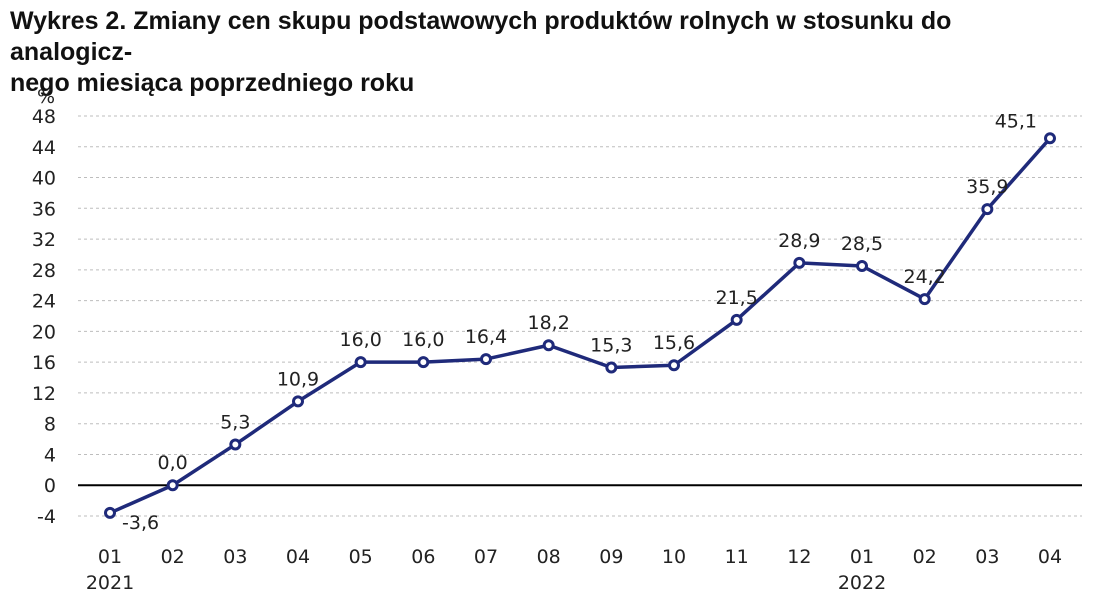  What do you see at coordinates (987, 187) in the screenshot?
I see `data-label: 35,9` at bounding box center [987, 187].